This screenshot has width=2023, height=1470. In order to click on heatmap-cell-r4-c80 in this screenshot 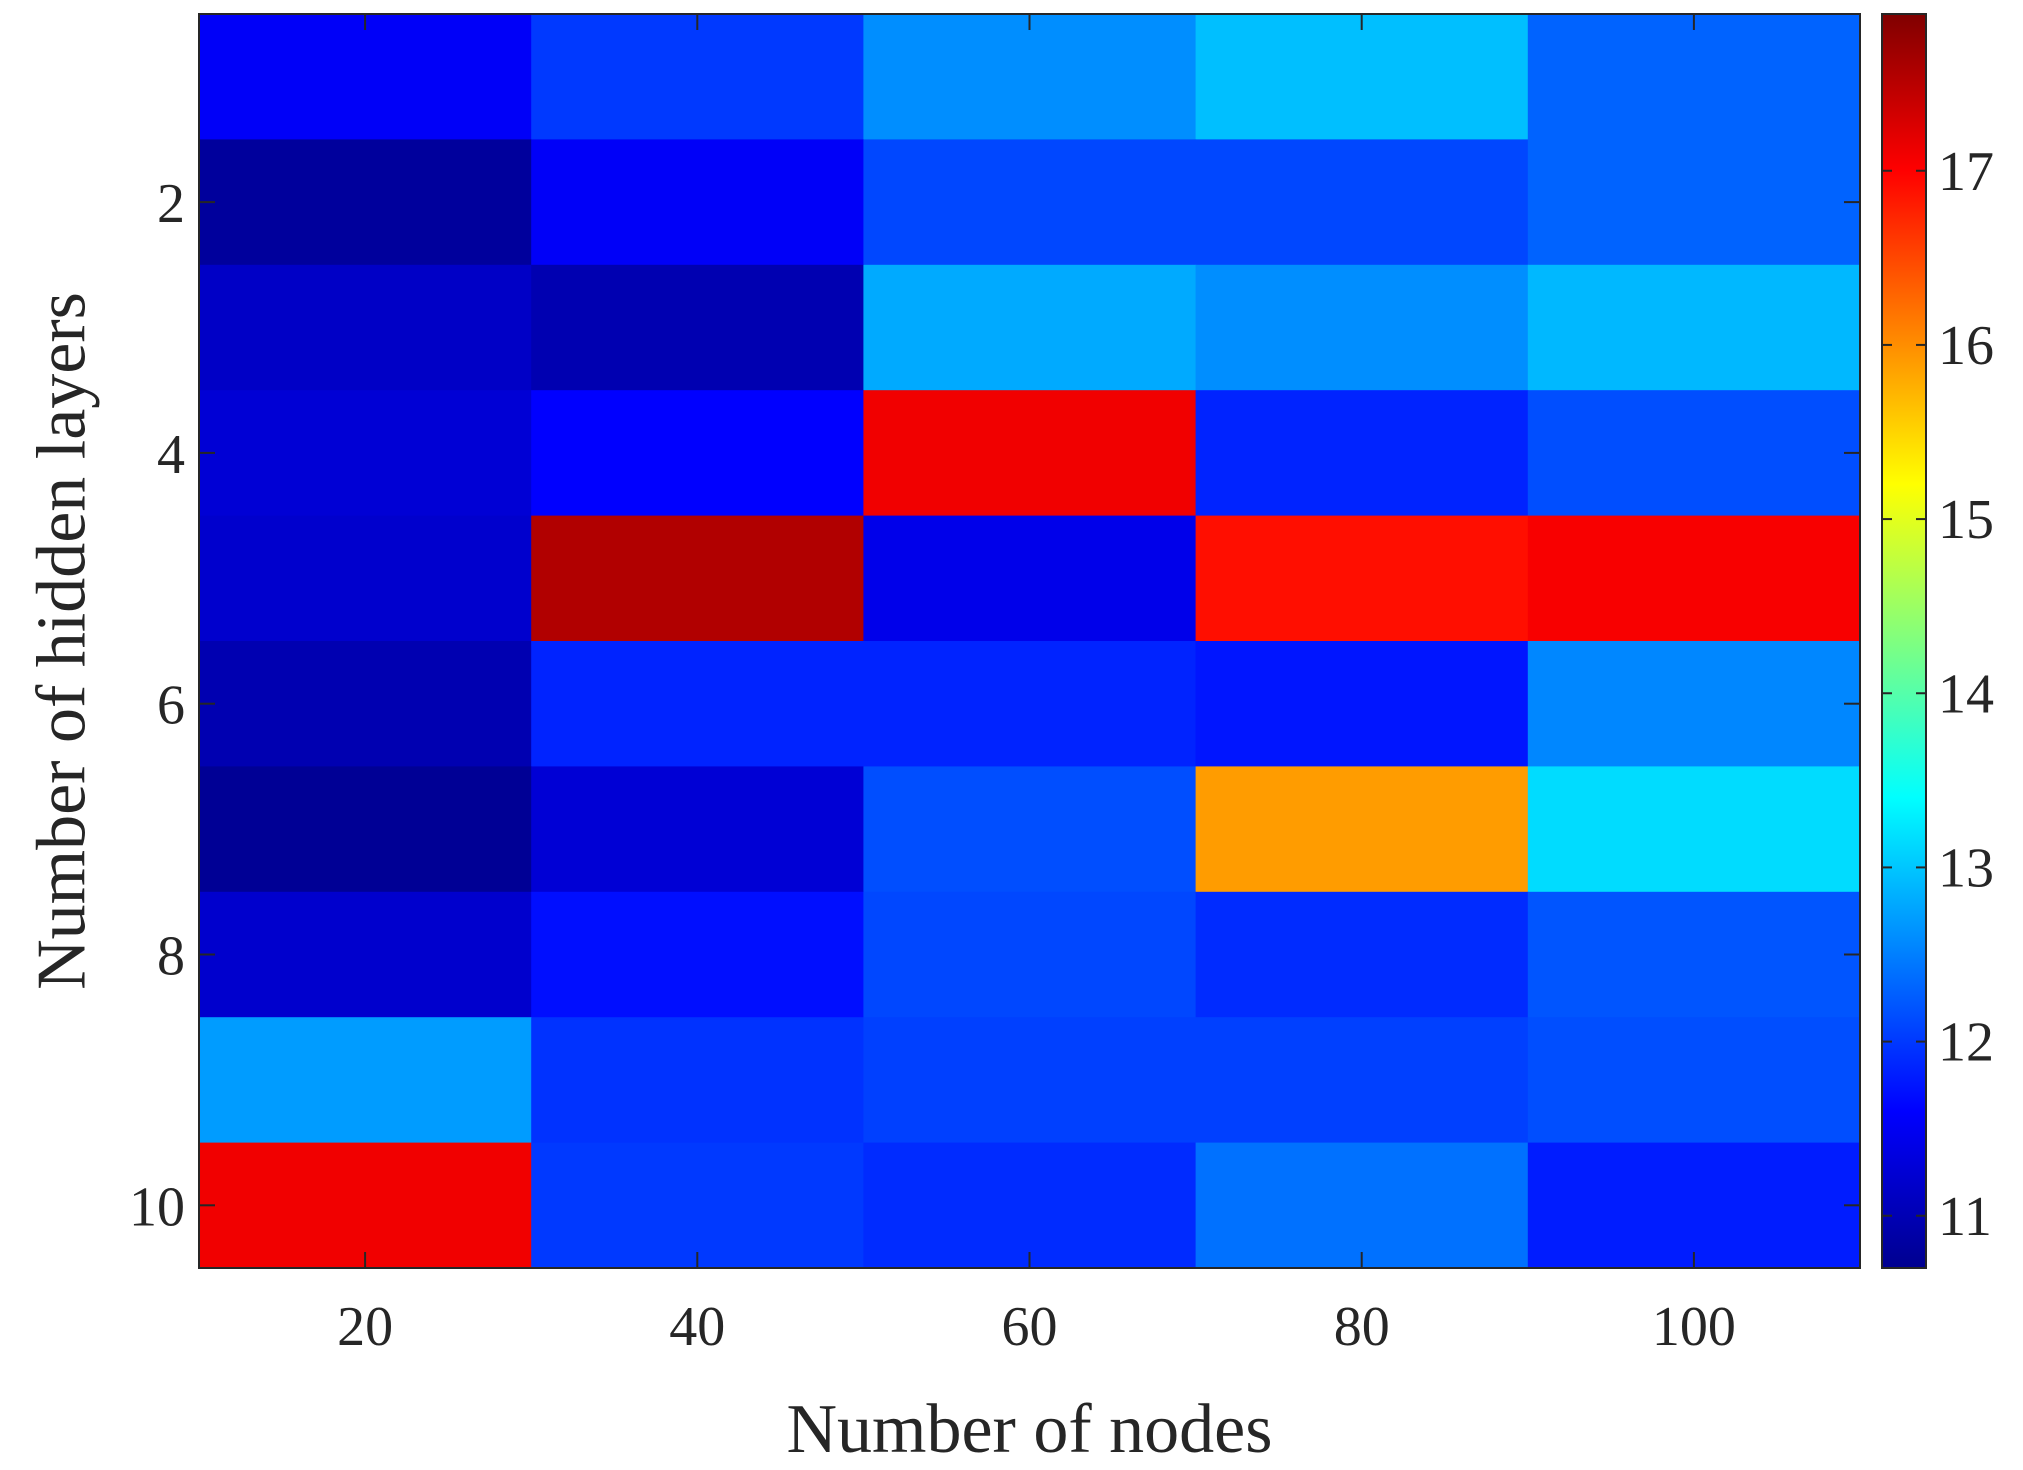, I will do `click(1362, 453)`.